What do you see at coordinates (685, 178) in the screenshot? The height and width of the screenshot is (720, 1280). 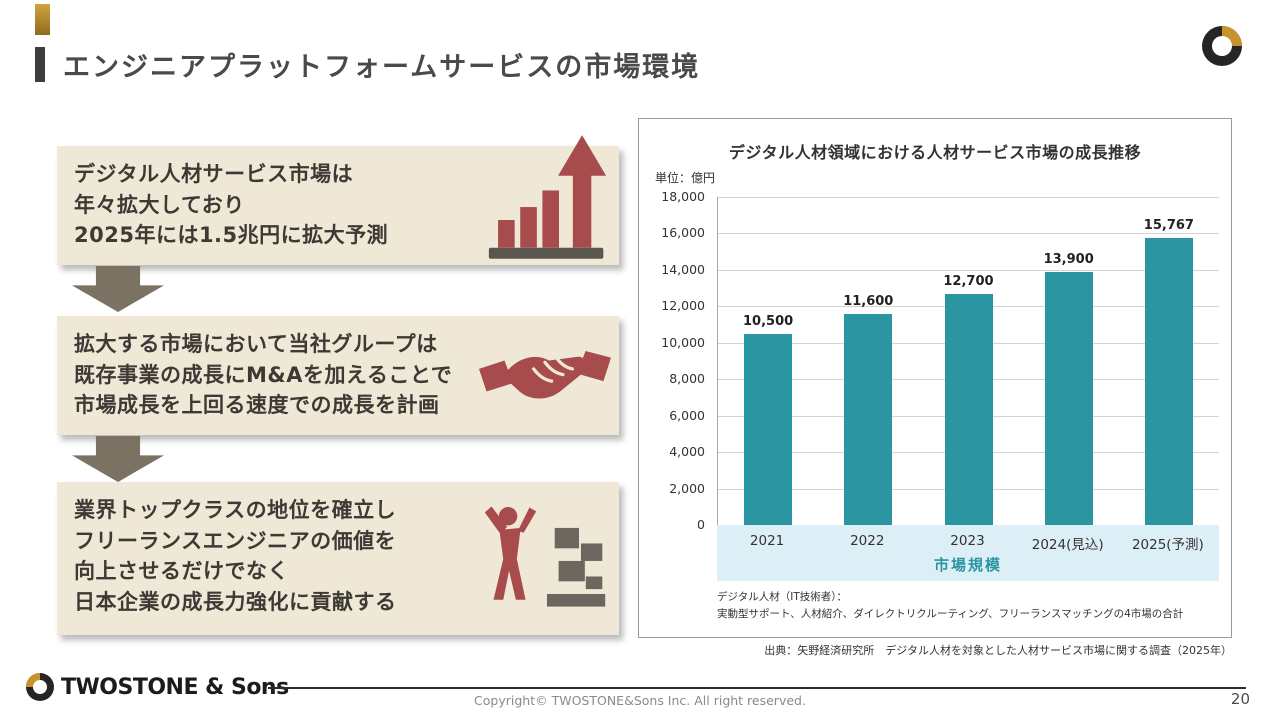 I see `unit-label: 単位：億円` at bounding box center [685, 178].